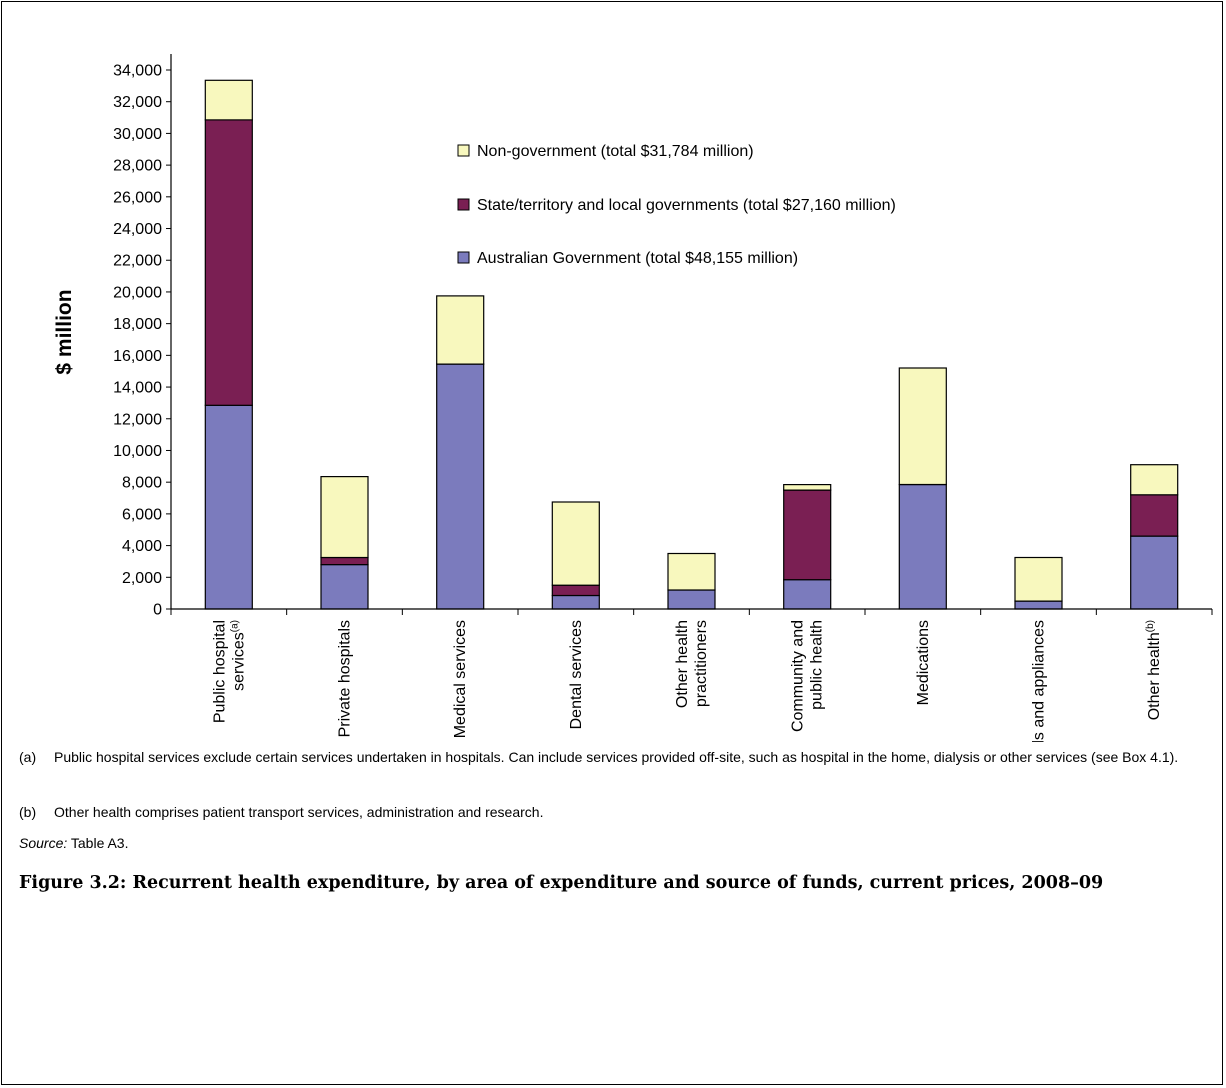 This screenshot has width=1226, height=1088. I want to click on x-tick-label-5: Other health, so click(682, 664).